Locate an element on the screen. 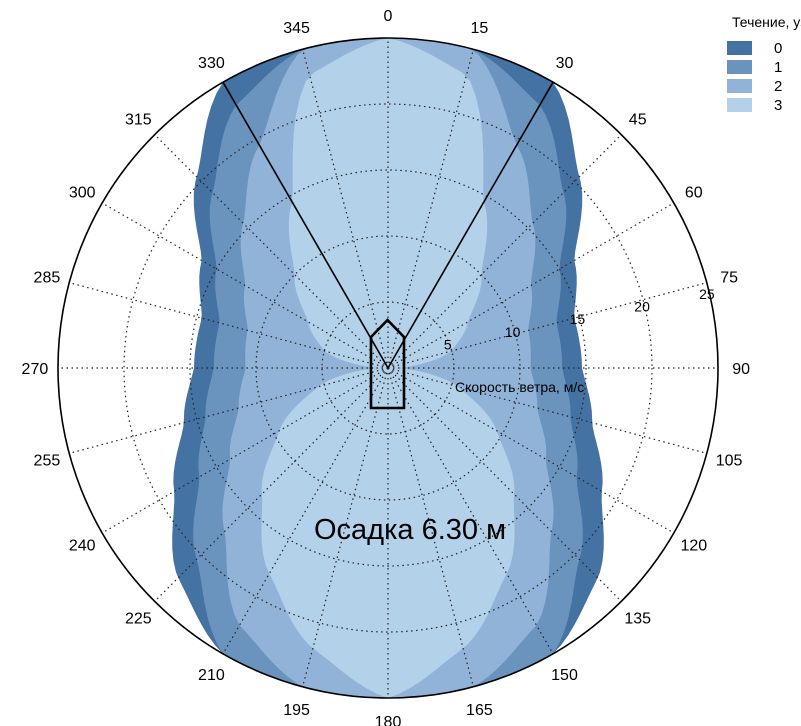 The height and width of the screenshot is (726, 801). radial-tick-labels: 5 10 15 20 25 is located at coordinates (579, 319).